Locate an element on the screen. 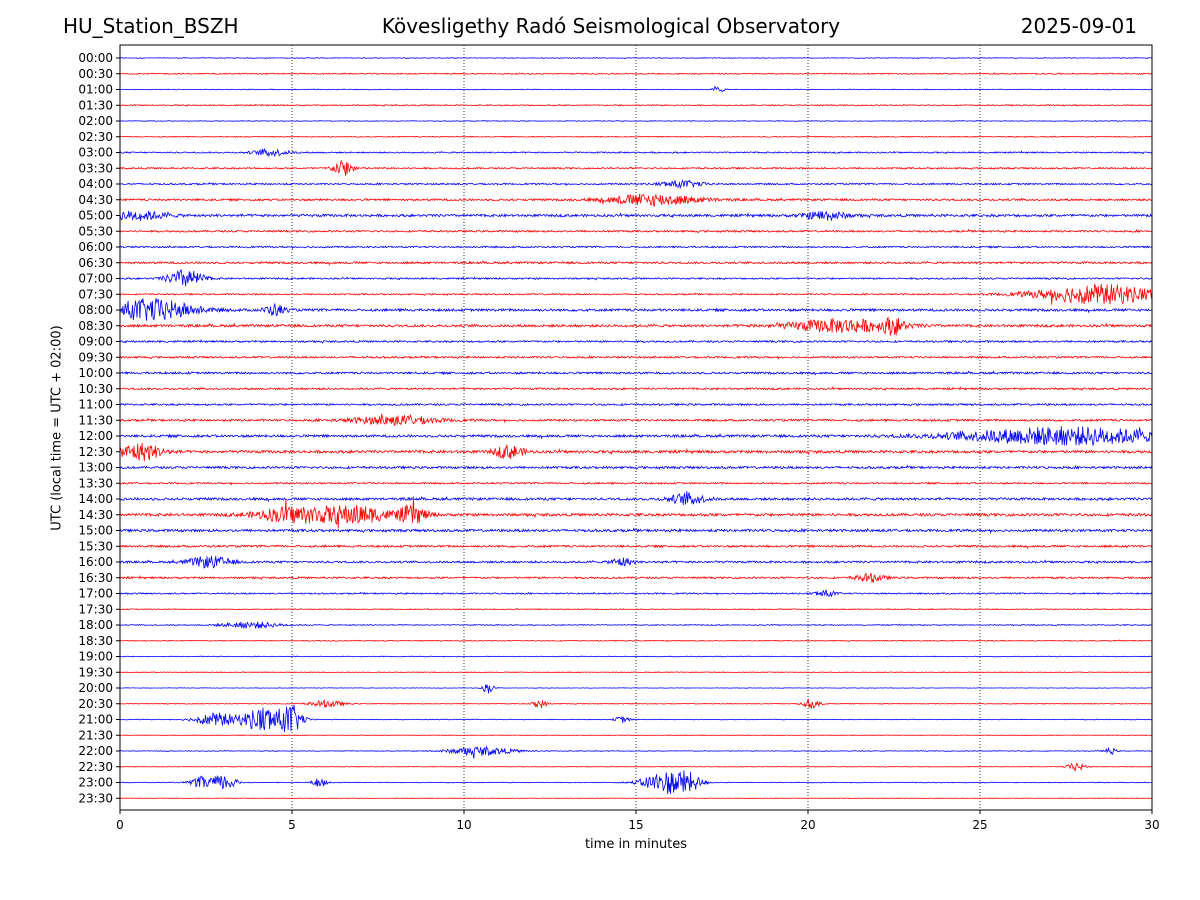 Image resolution: width=1200 pixels, height=900 pixels. x-tick-label: 15 is located at coordinates (635, 825).